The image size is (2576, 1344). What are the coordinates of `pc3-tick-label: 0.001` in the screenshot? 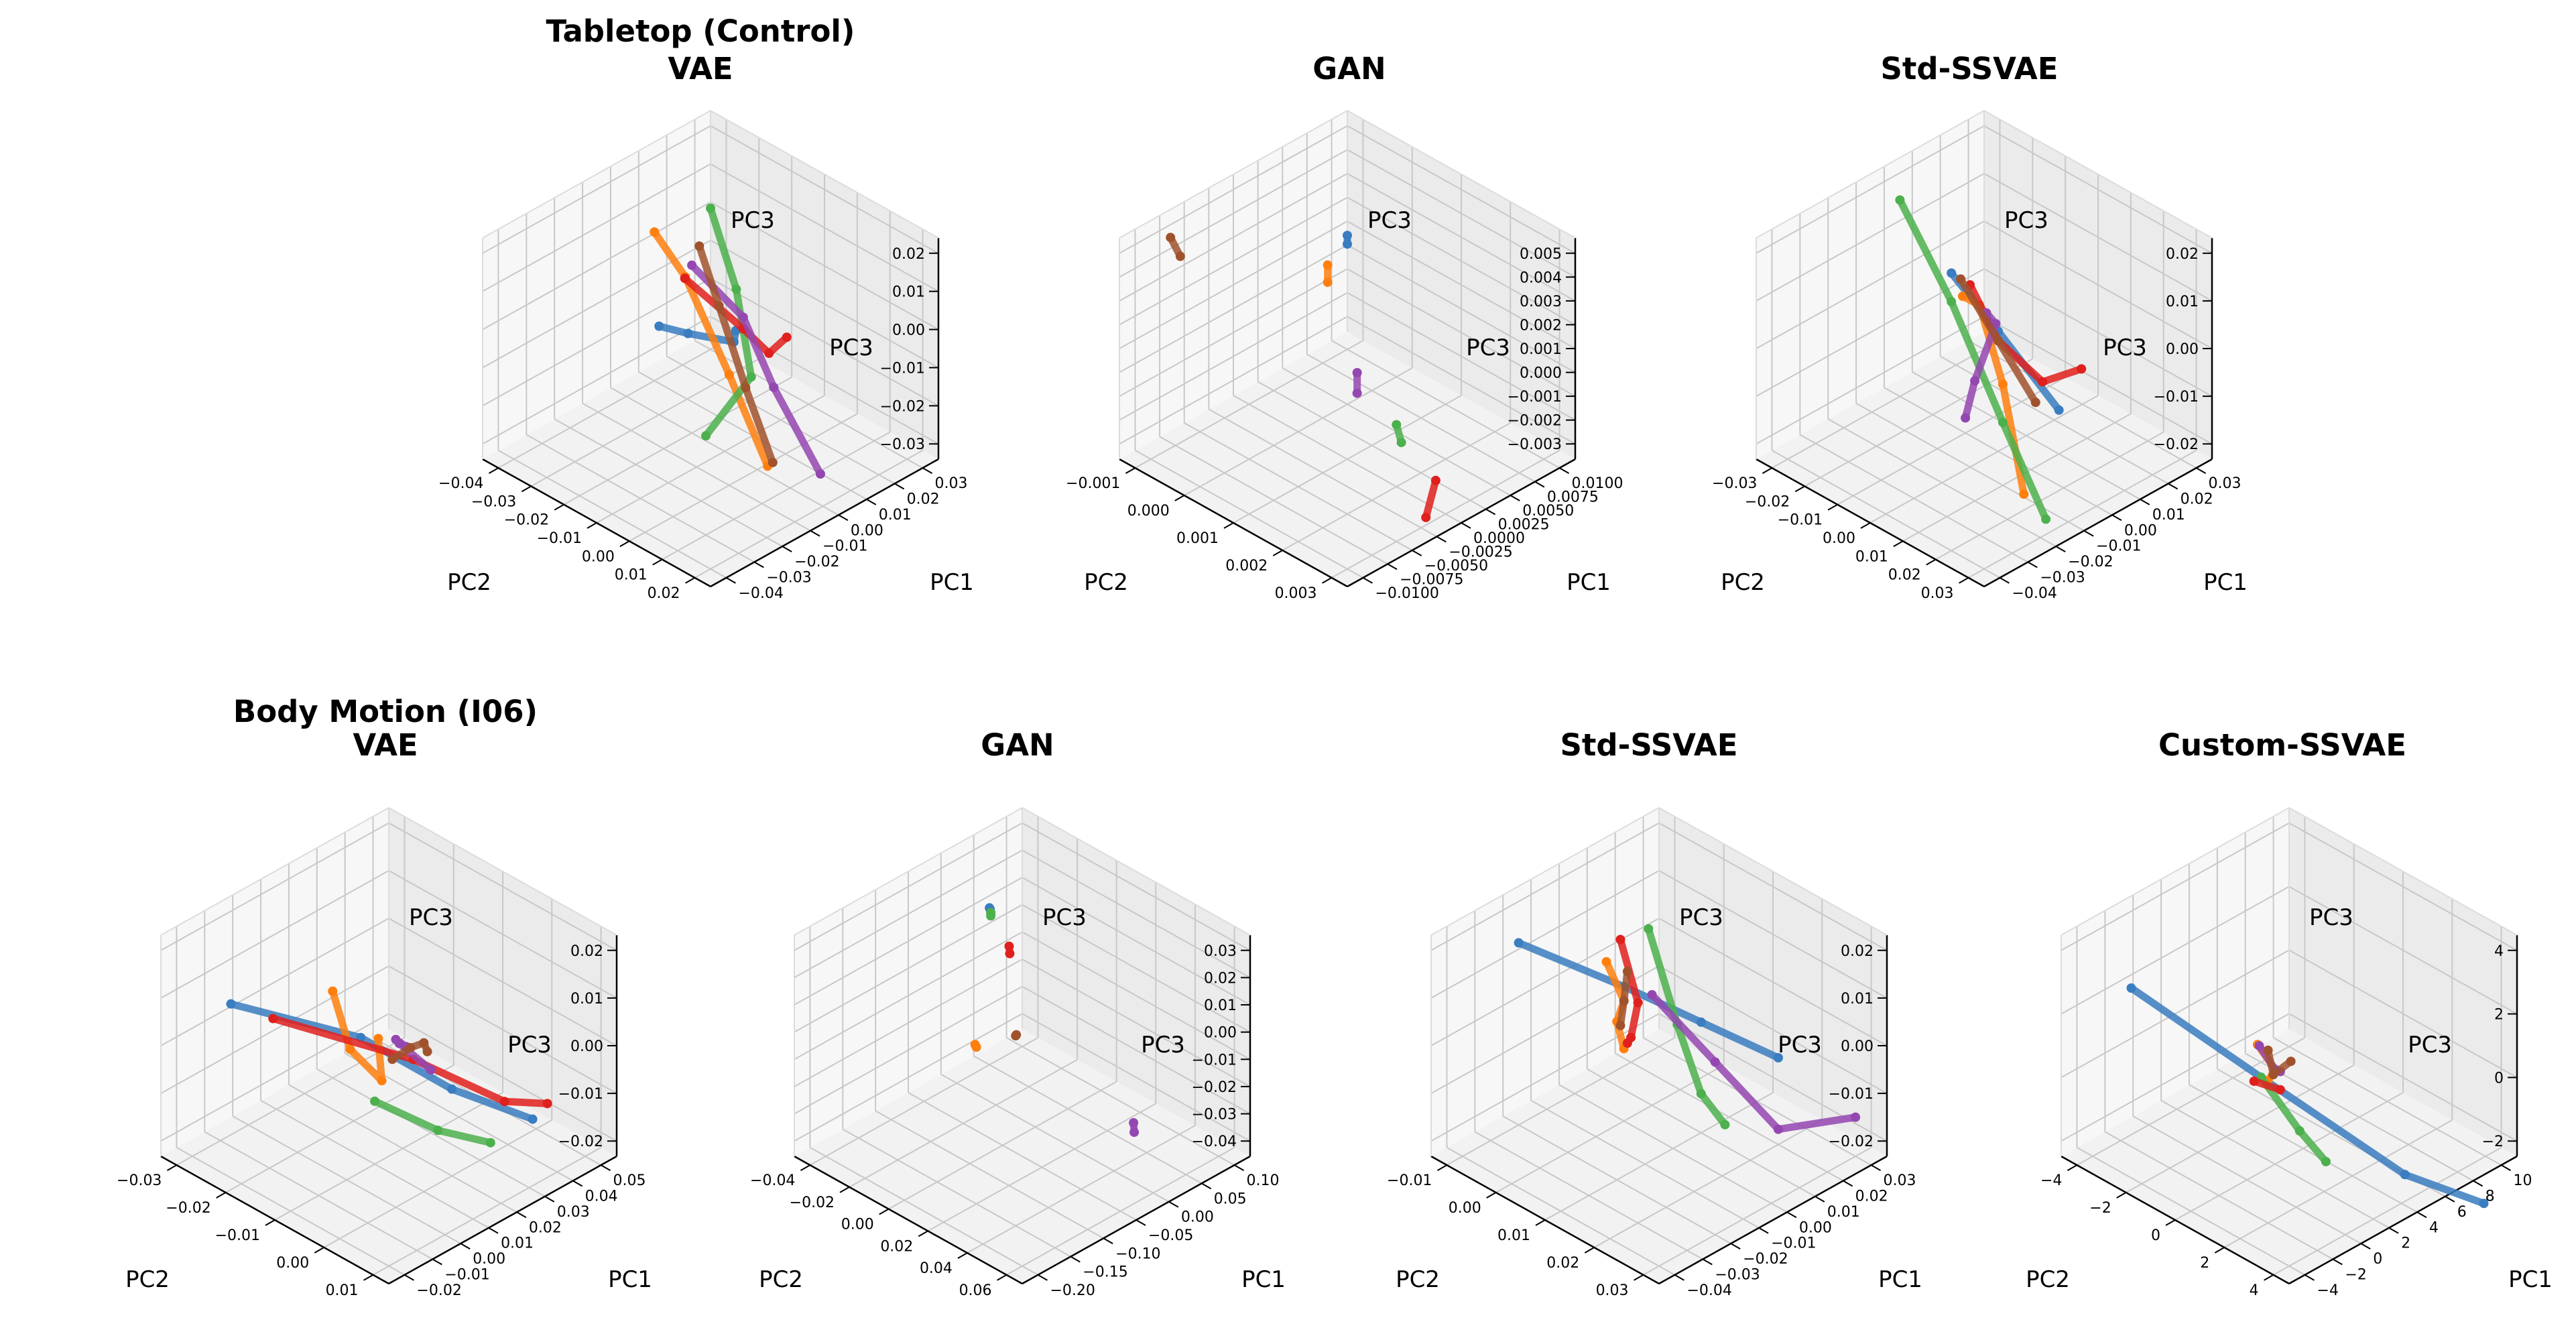 It's located at (1541, 349).